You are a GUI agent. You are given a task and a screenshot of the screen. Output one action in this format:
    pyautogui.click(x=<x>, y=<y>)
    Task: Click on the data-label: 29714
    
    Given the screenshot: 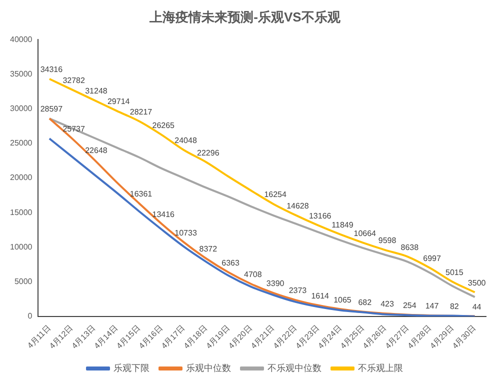 What is the action you would take?
    pyautogui.click(x=118, y=101)
    